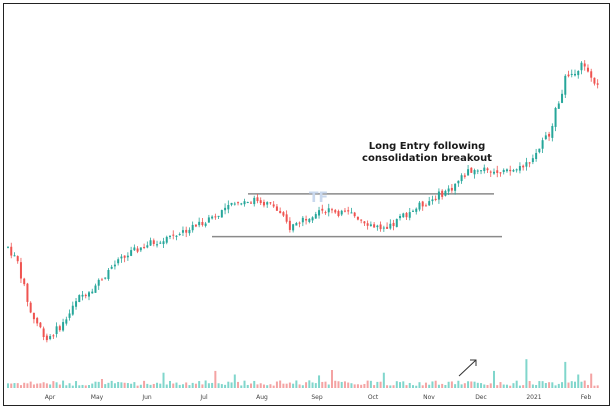 This screenshot has width=615, height=411. Describe the element at coordinates (97, 397) in the screenshot. I see `x-tick-label: May` at that location.